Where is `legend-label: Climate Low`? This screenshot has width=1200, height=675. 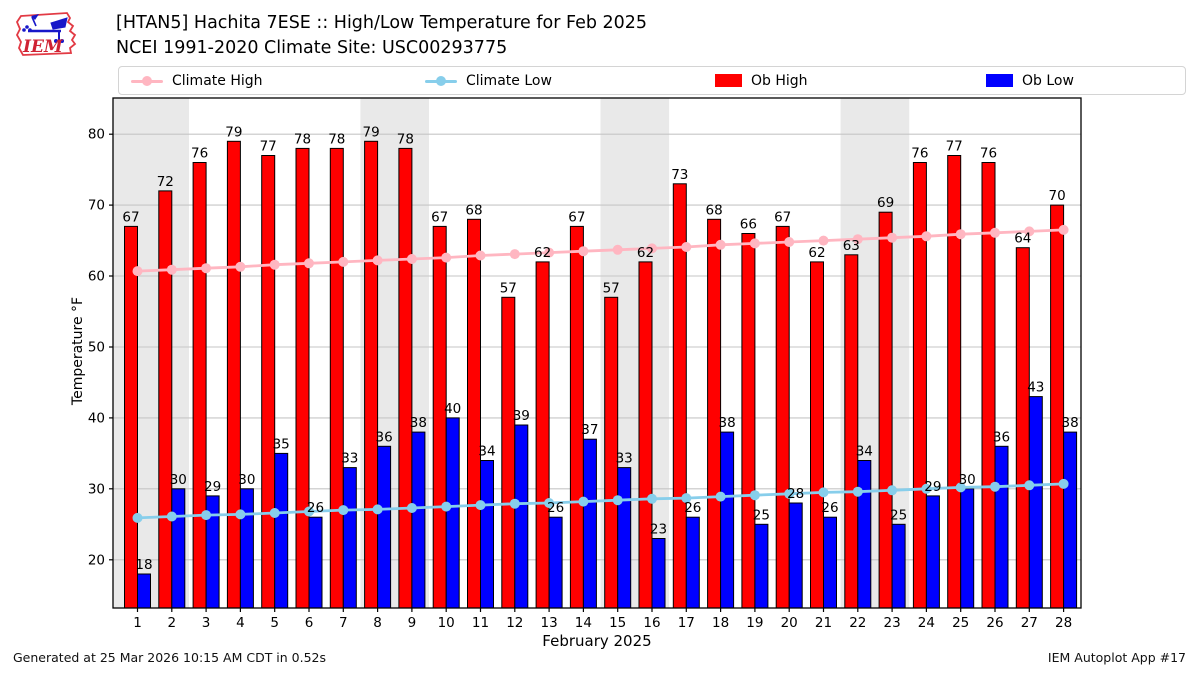 legend-label: Climate Low is located at coordinates (509, 80).